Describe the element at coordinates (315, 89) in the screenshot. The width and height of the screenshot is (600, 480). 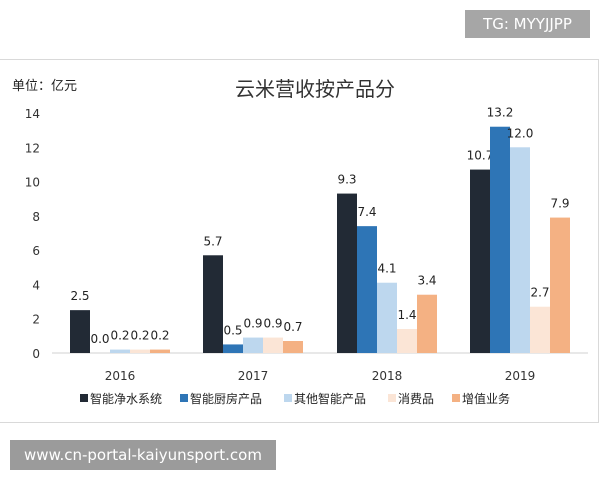
I see `chart-title: 云米营收按产品分` at that location.